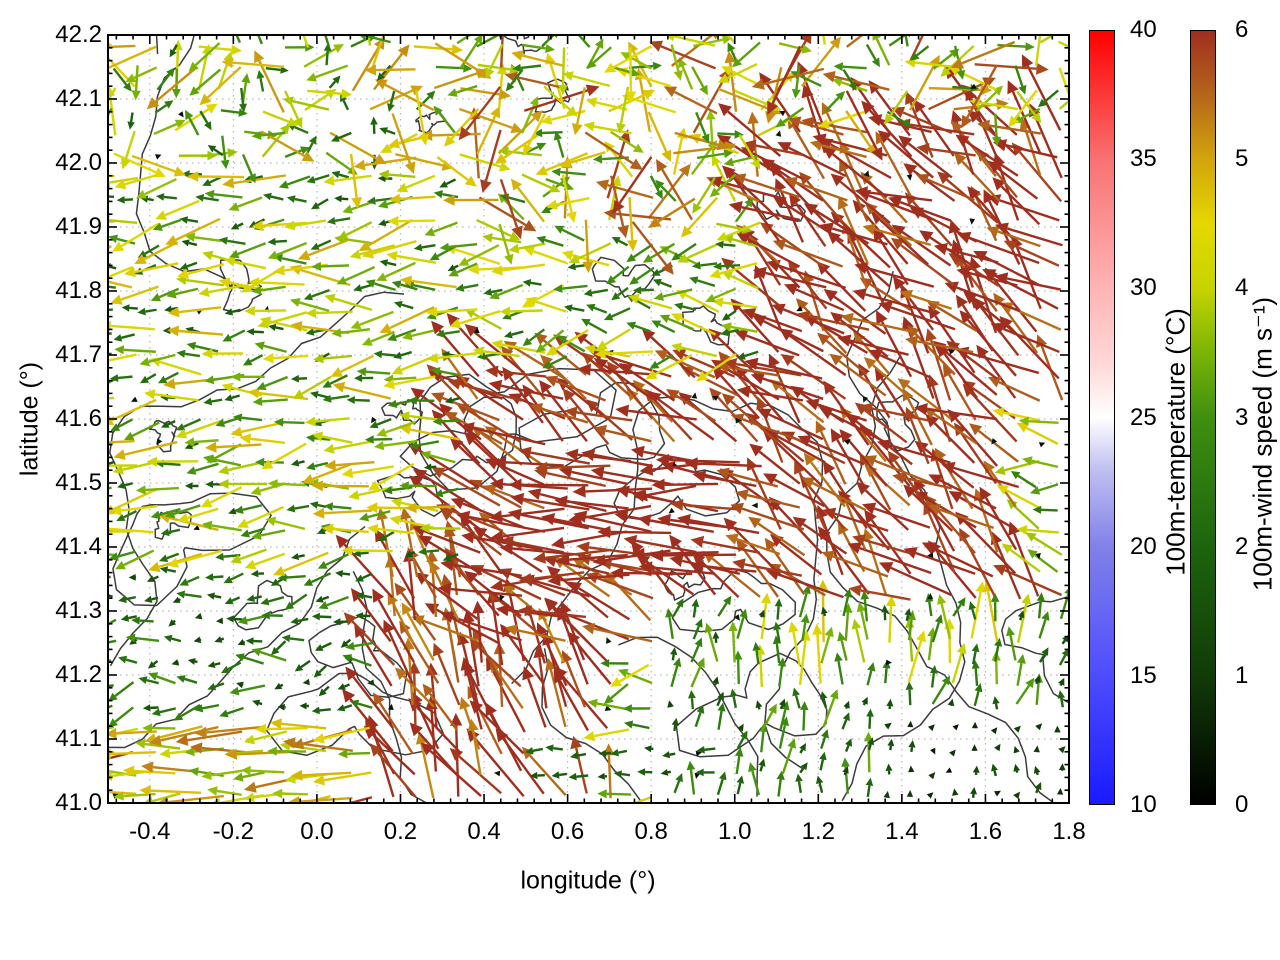 The height and width of the screenshot is (960, 1280). Describe the element at coordinates (1262, 444) in the screenshot. I see `wind-speed-colorbar-title: 100m-wind speed (m s⁻¹)` at that location.